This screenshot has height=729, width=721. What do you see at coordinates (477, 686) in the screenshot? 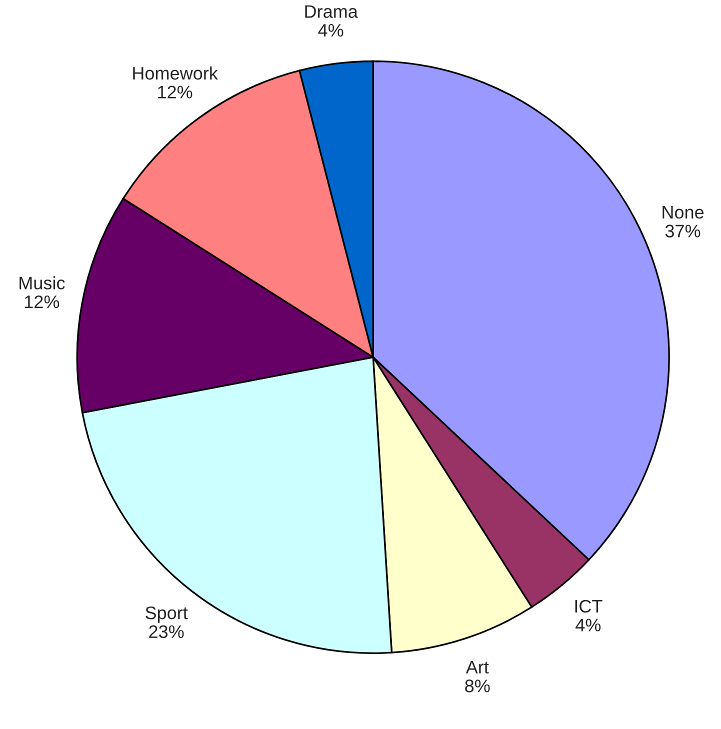
I see `data-label: 8%` at bounding box center [477, 686].